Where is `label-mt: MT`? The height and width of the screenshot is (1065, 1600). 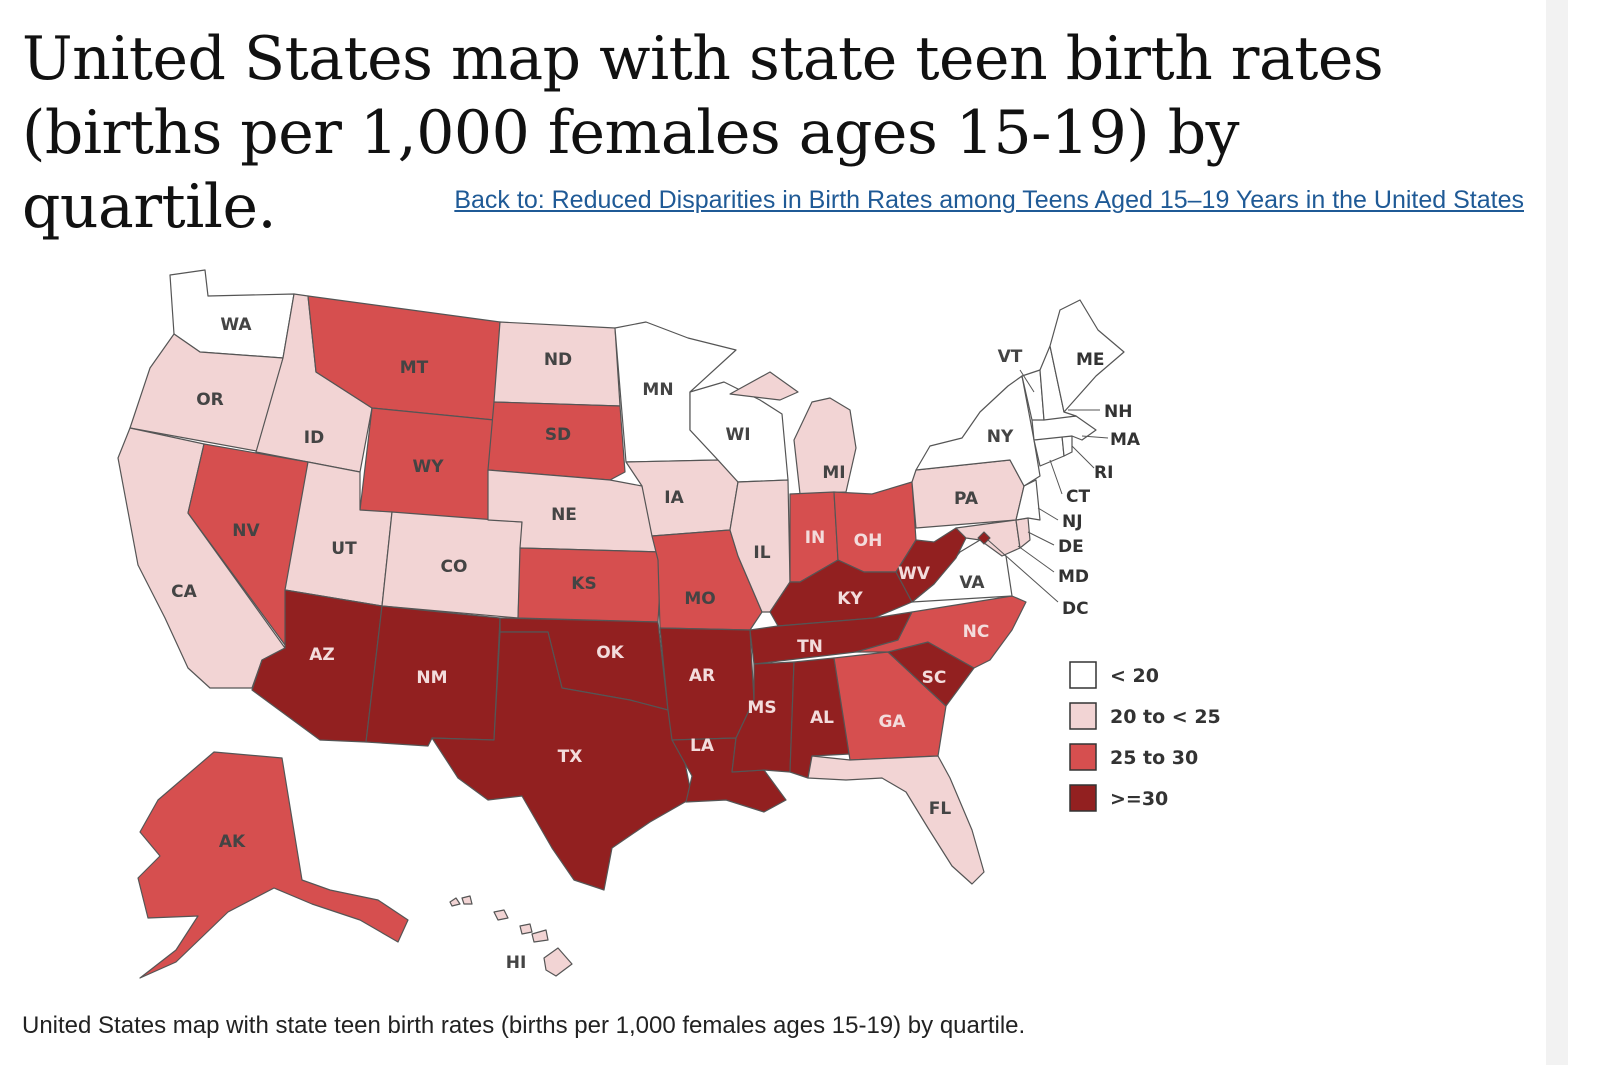 label-mt: MT is located at coordinates (414, 368).